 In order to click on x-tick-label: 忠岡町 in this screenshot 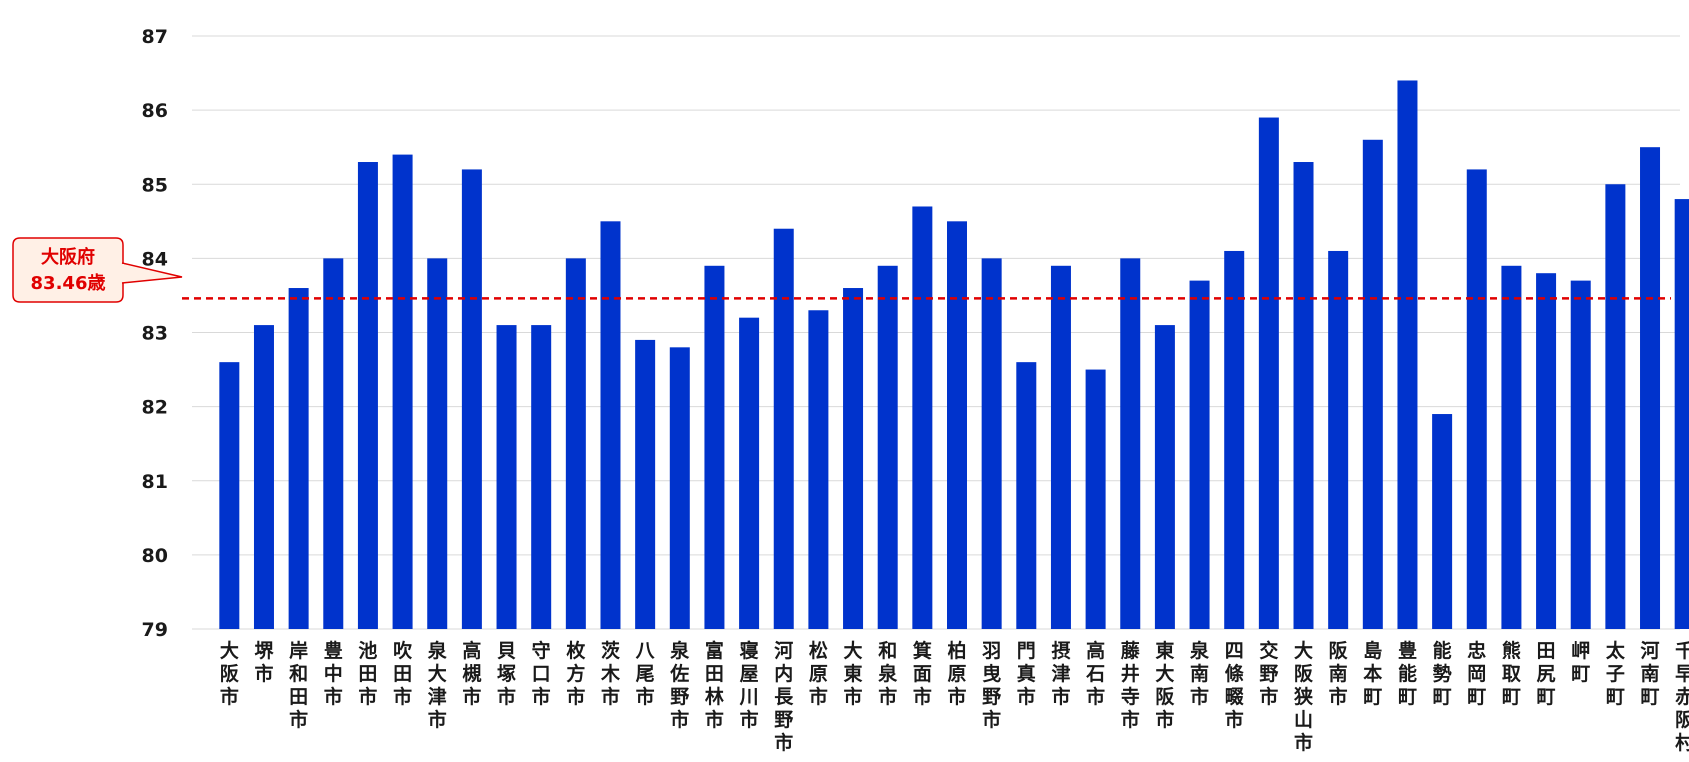, I will do `click(1476, 674)`.